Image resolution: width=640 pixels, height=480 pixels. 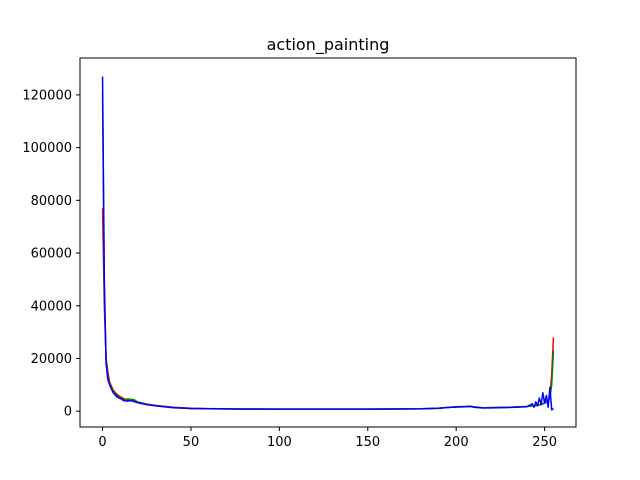 I want to click on y-tick-label-4: 80000, so click(x=51, y=201).